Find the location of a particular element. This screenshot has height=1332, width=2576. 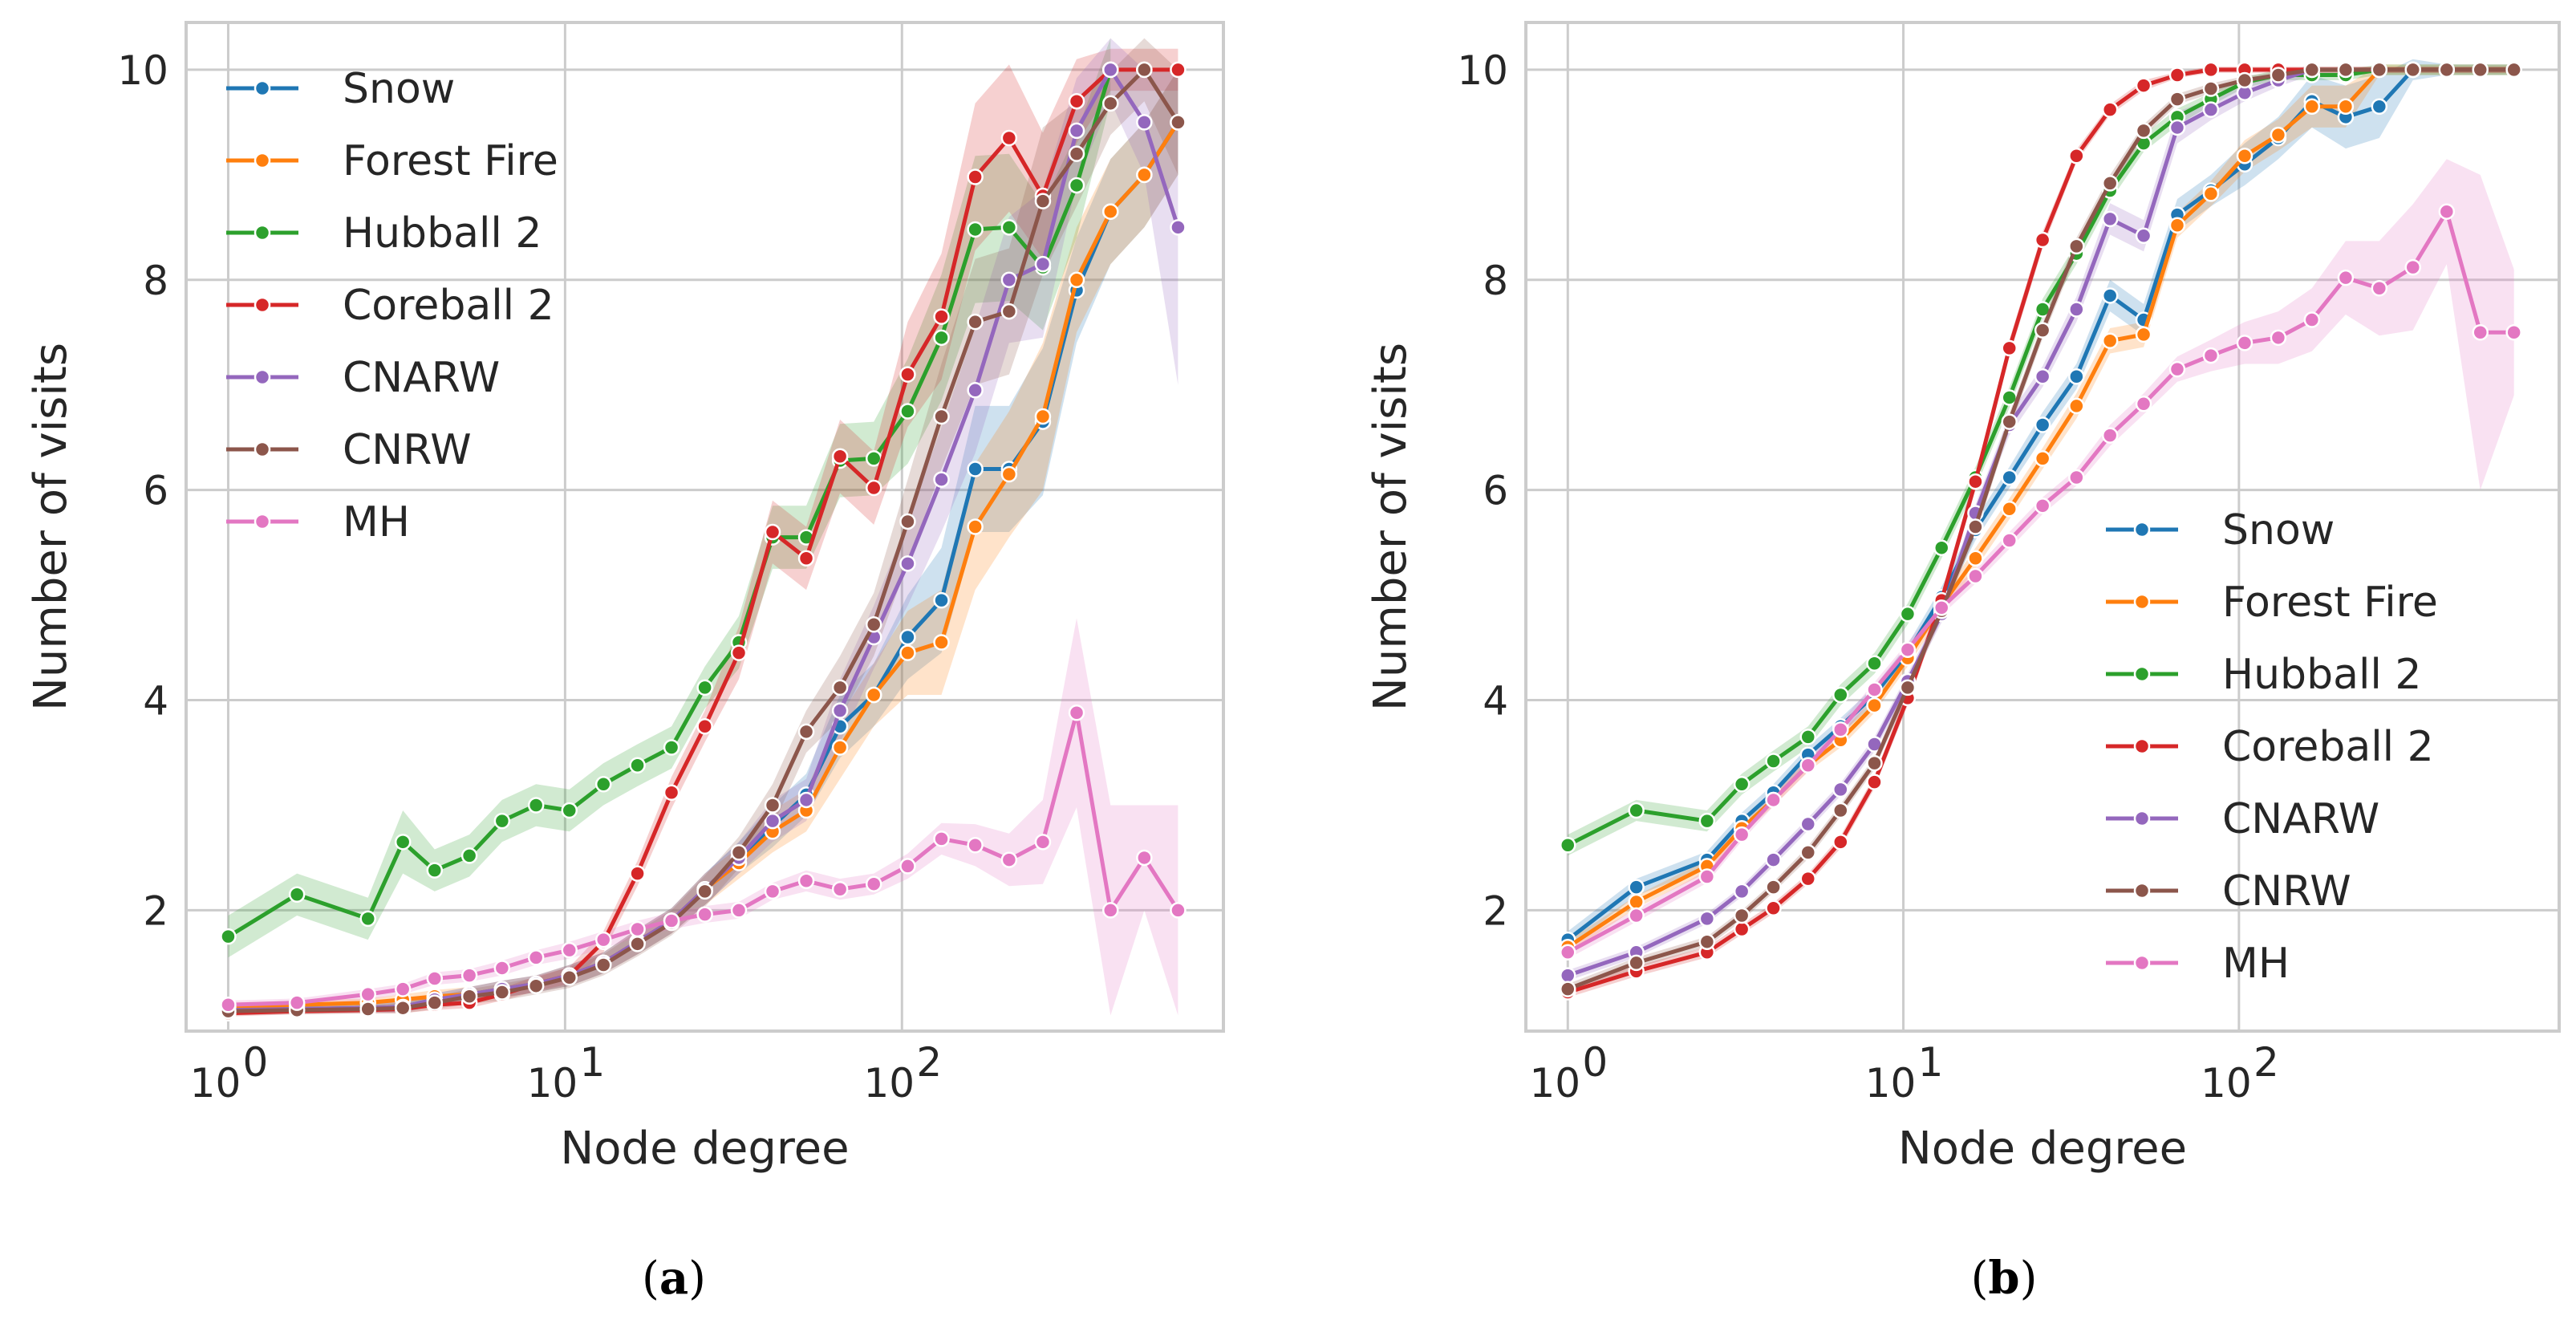

legend-label: MH is located at coordinates (376, 522).